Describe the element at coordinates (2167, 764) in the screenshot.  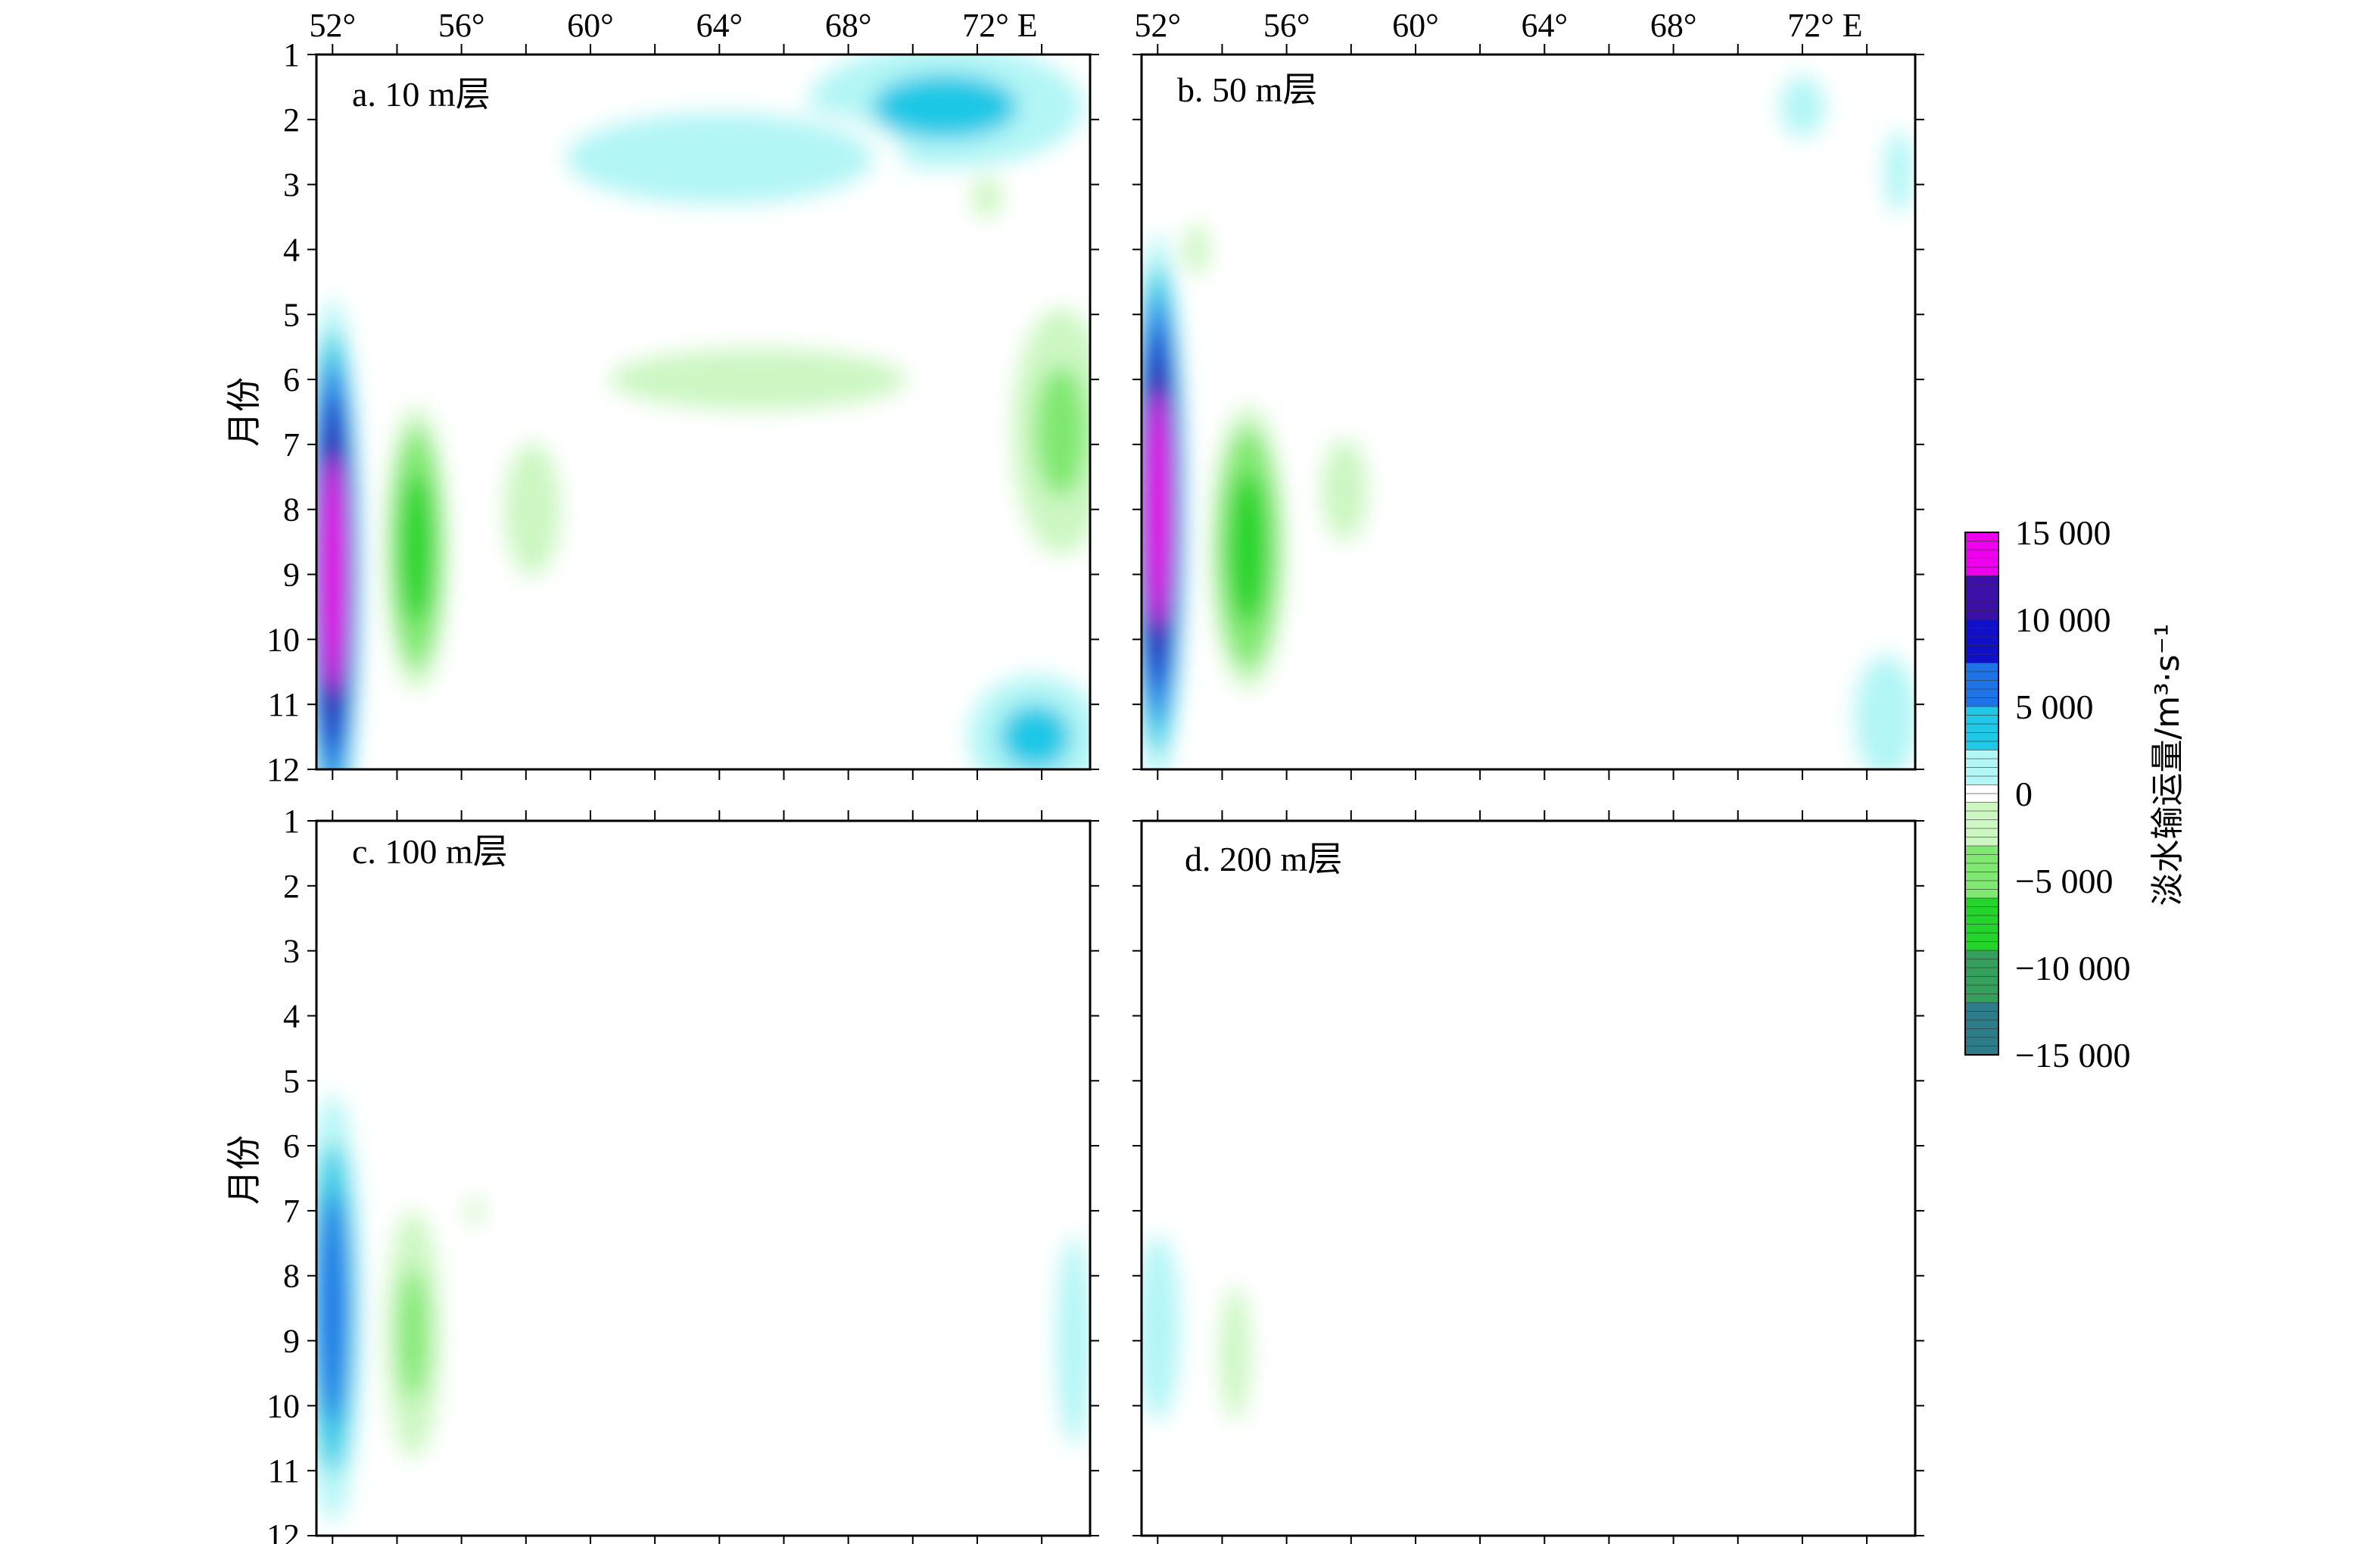
I see `colorbar-label: 淡水输运量/m³·s⁻¹` at that location.